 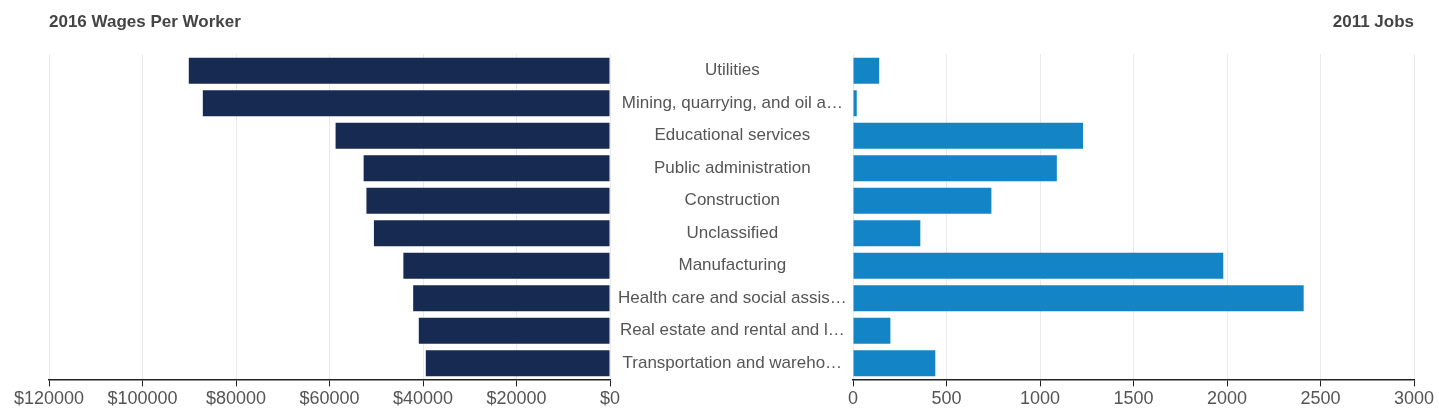 I want to click on x-tick-label: $80000, so click(x=236, y=398).